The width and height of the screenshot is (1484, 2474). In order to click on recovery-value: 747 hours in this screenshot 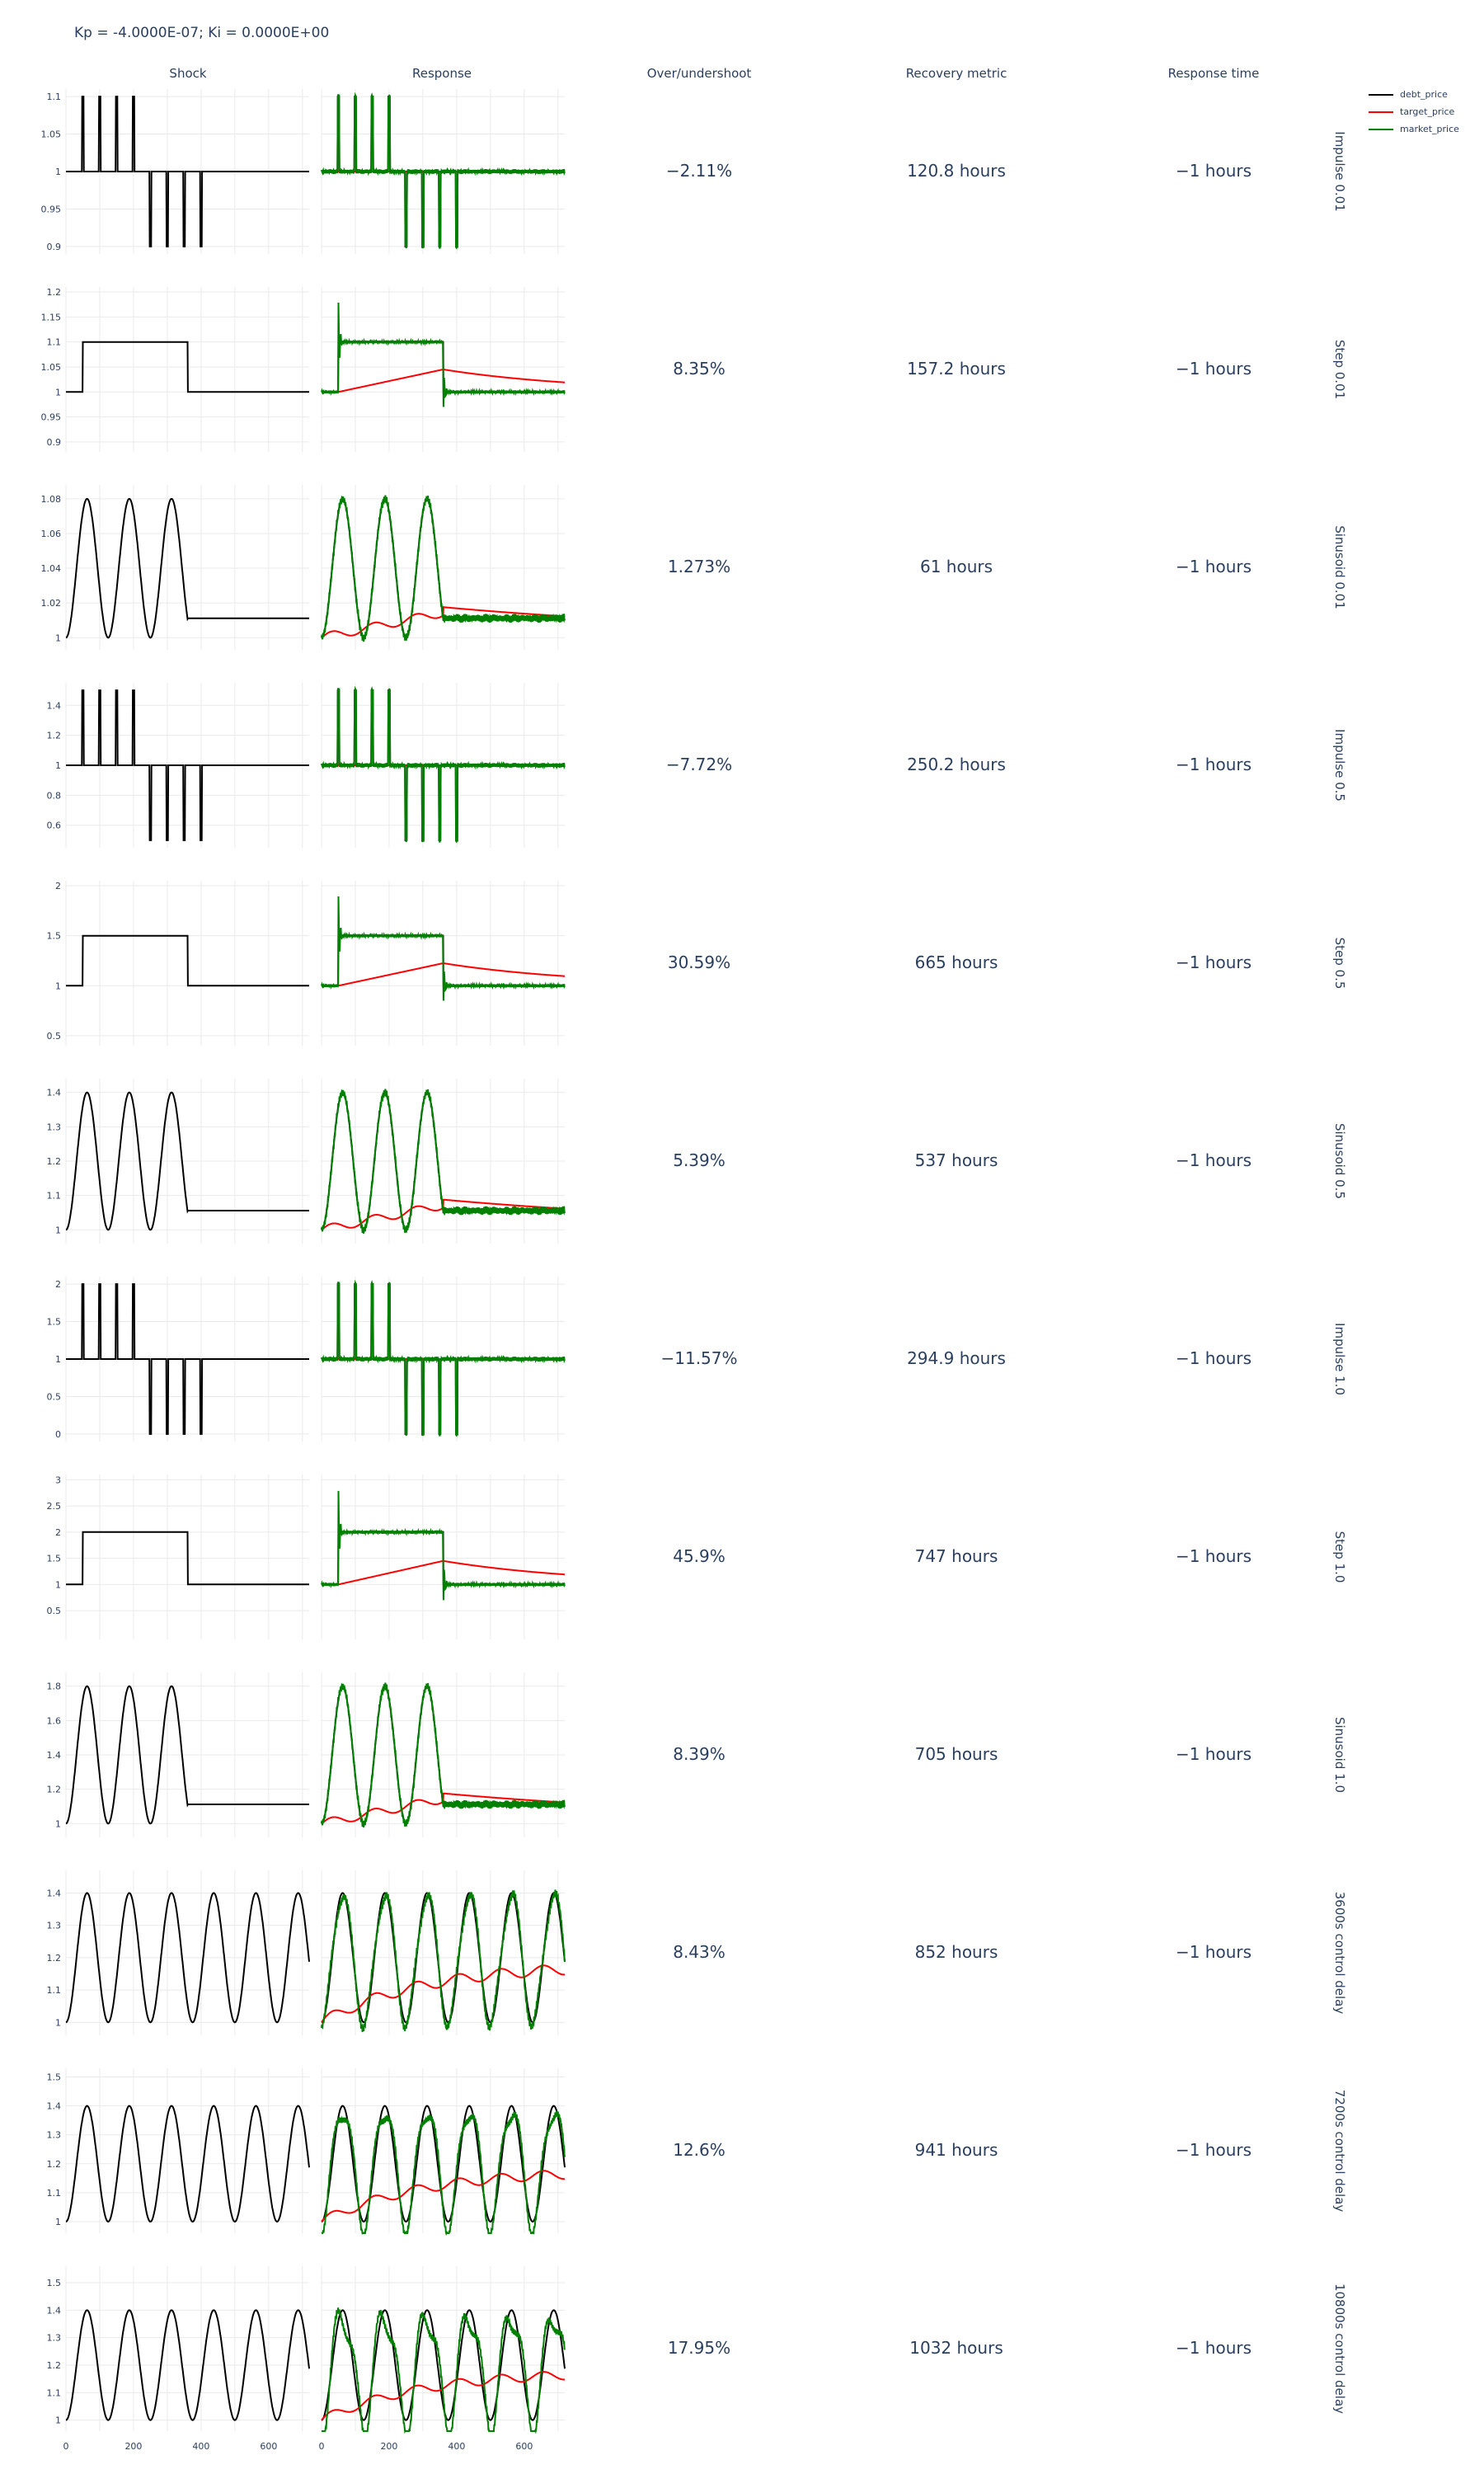, I will do `click(956, 1556)`.